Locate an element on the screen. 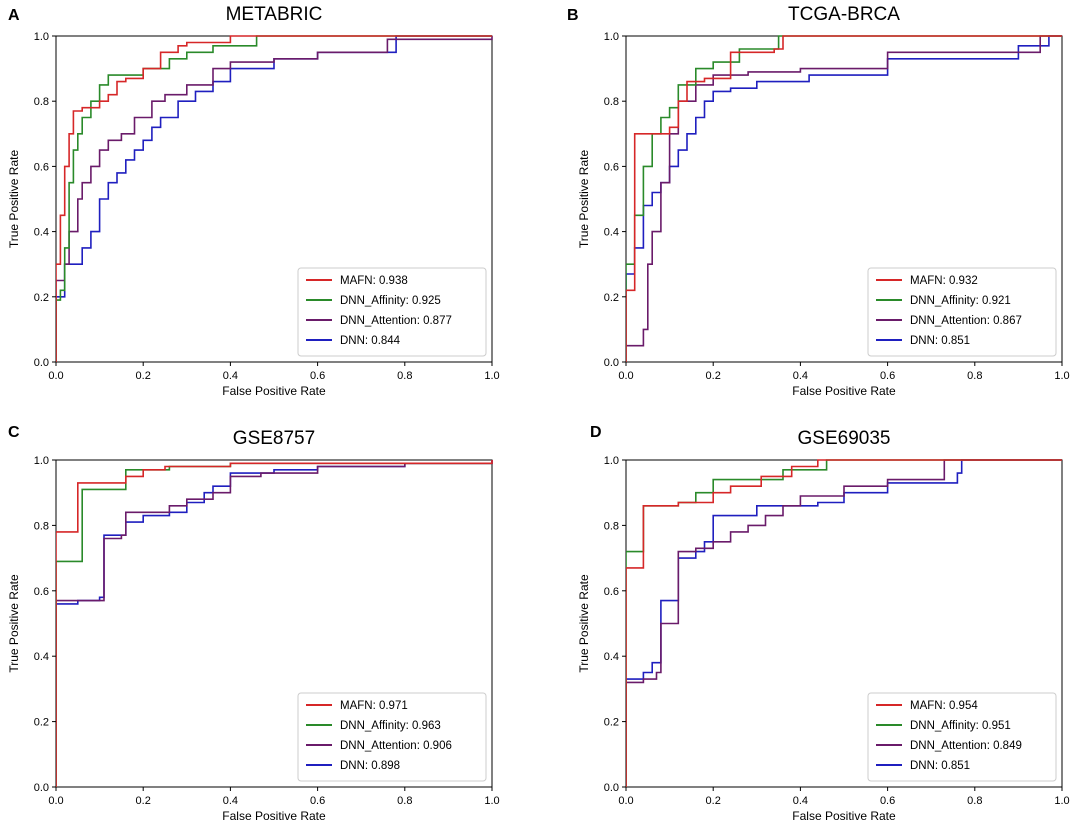 Image resolution: width=1084 pixels, height=829 pixels. legend-label: DNN_Attention: 0.849 is located at coordinates (966, 746).